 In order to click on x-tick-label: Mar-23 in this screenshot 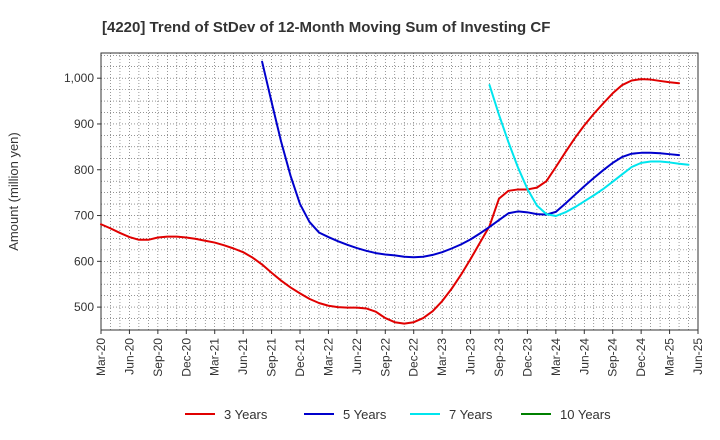, I will do `click(442, 357)`.